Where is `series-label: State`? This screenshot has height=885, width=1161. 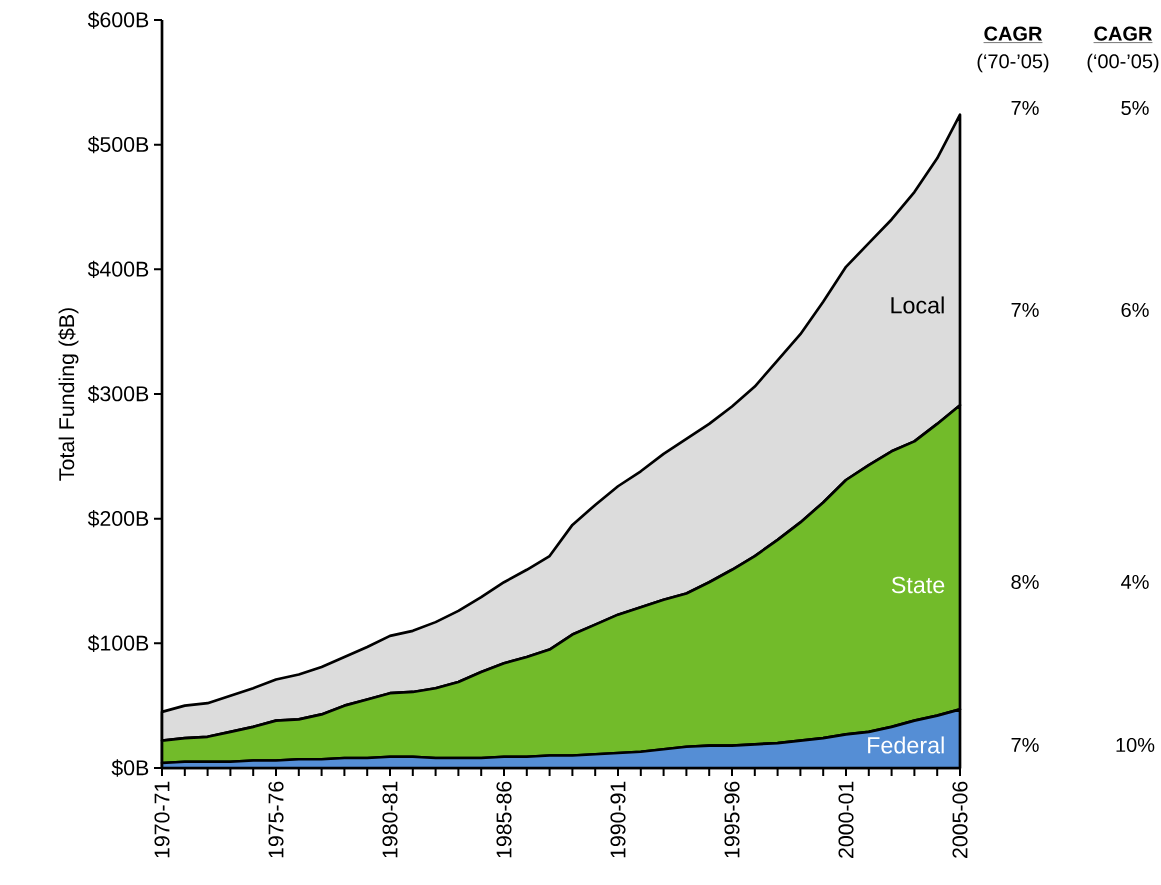
series-label: State is located at coordinates (918, 585).